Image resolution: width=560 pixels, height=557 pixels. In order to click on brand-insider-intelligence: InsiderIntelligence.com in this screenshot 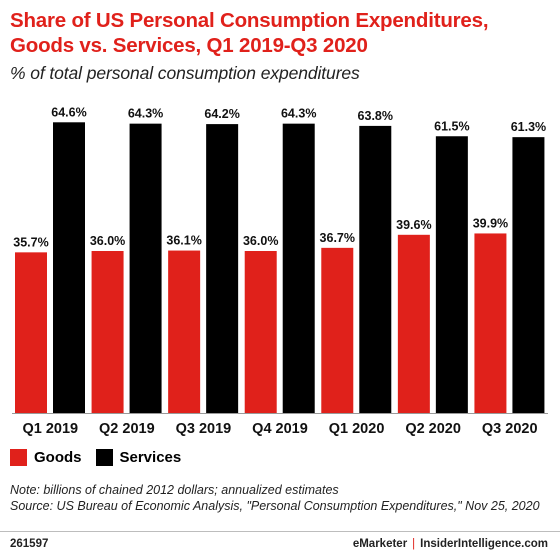, I will do `click(484, 544)`.